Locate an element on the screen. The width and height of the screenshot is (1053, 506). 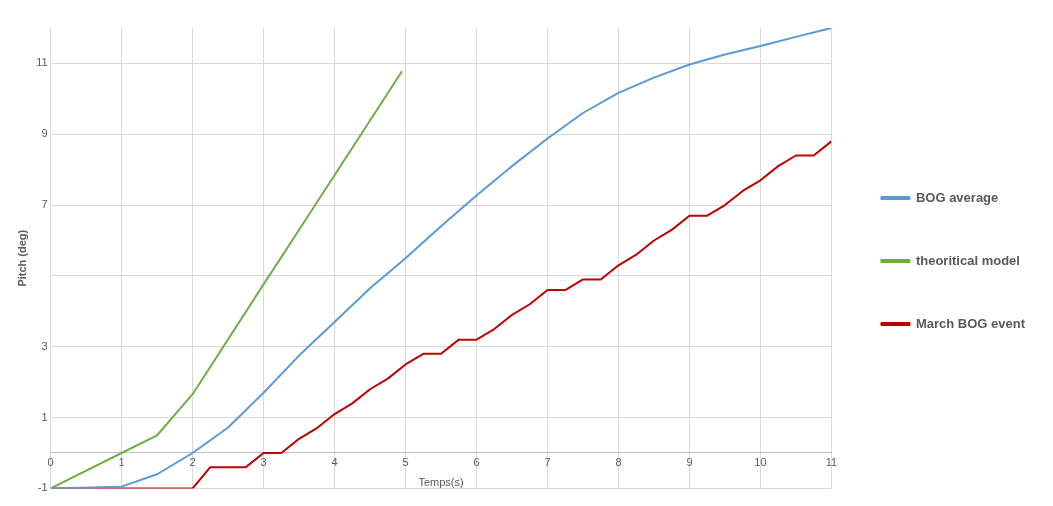
x-tick-label: 4 is located at coordinates (334, 461).